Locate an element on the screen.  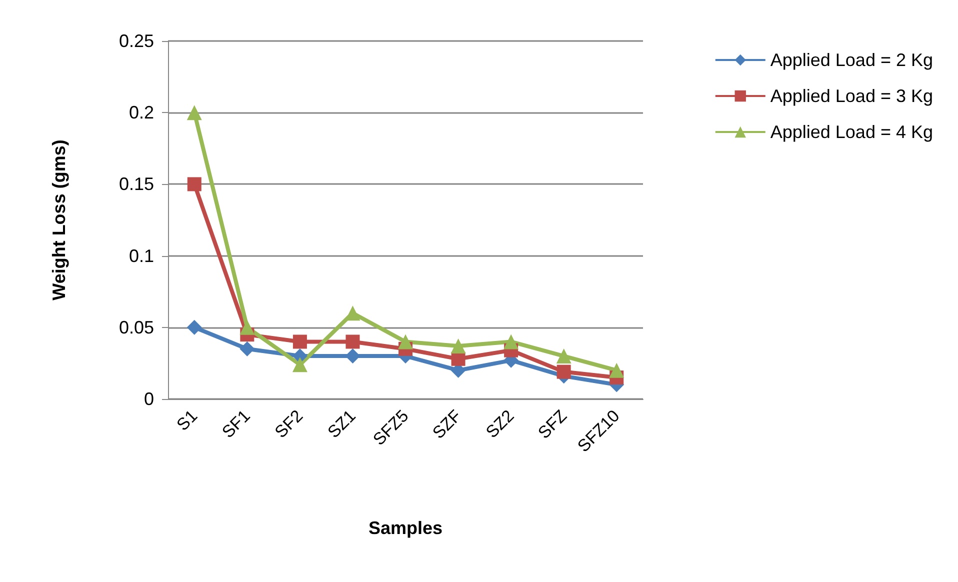
y-tick-label: 0.05 is located at coordinates (136, 327).